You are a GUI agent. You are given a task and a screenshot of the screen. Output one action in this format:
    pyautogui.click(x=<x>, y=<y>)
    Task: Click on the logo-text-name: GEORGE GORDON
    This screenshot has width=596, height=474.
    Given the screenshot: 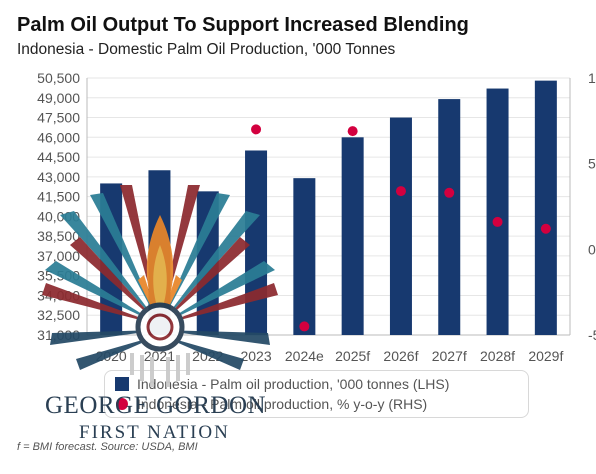 What is the action you would take?
    pyautogui.click(x=156, y=405)
    